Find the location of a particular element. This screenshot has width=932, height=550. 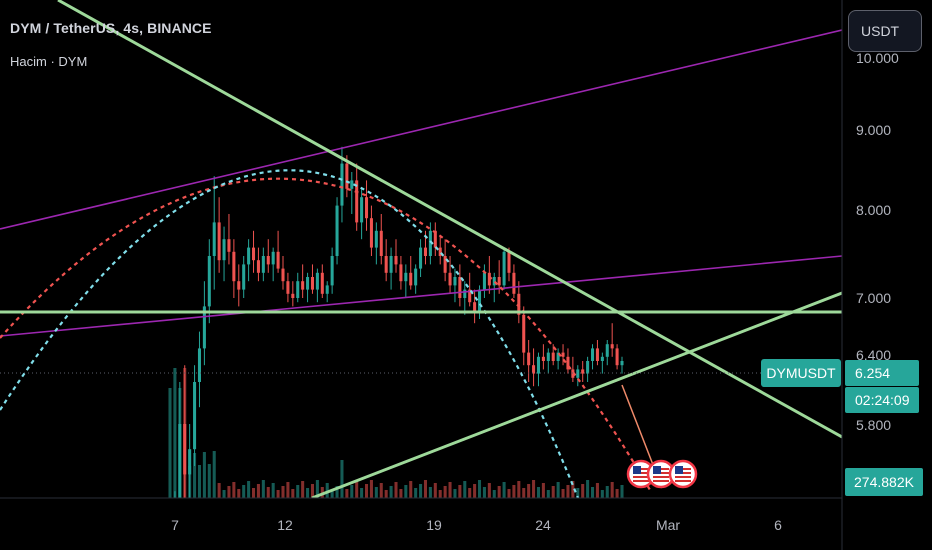

price-tick-label: 10.000 is located at coordinates (877, 58).